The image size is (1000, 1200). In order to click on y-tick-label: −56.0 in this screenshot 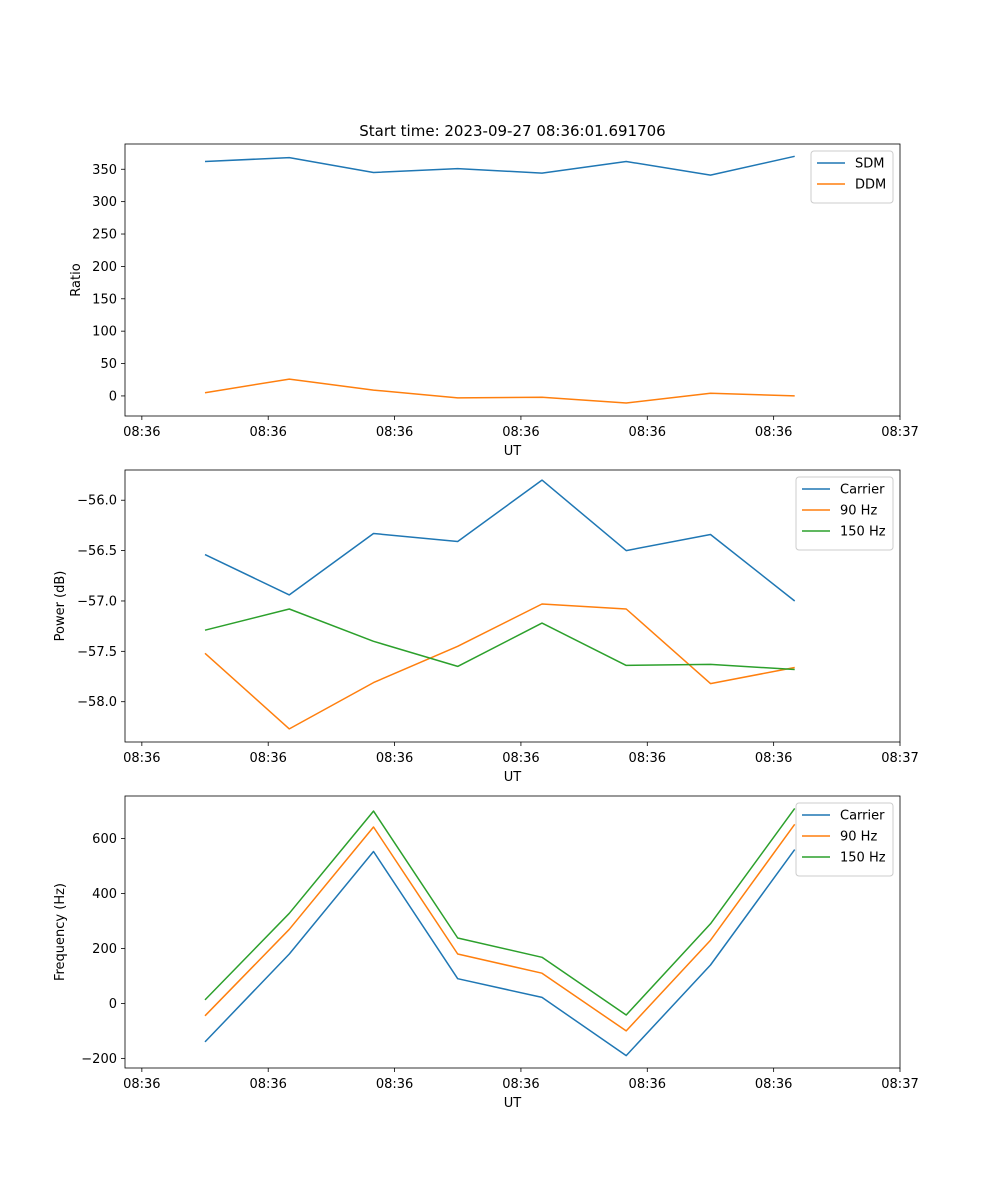, I will do `click(97, 501)`.